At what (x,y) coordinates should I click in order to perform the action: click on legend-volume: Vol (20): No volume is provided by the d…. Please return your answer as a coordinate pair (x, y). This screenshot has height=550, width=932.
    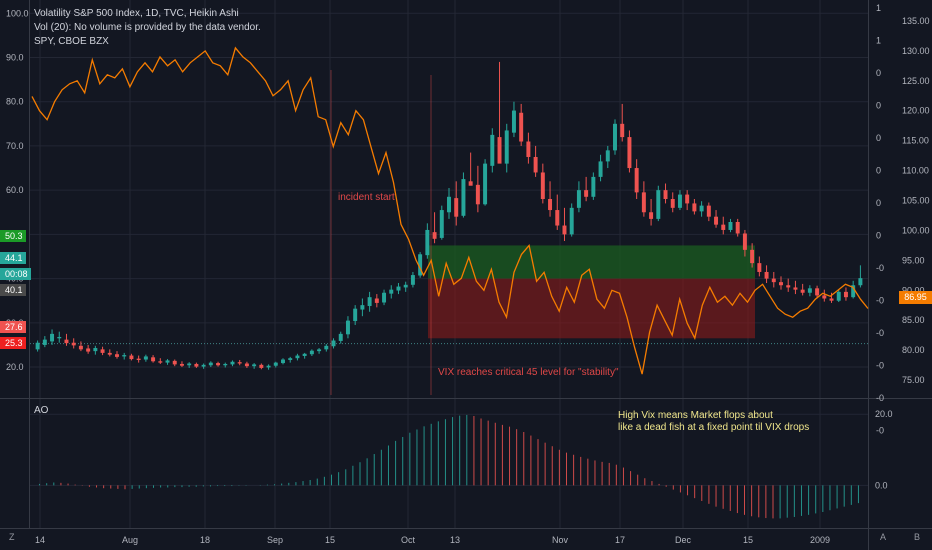
    Looking at the image, I should click on (147, 27).